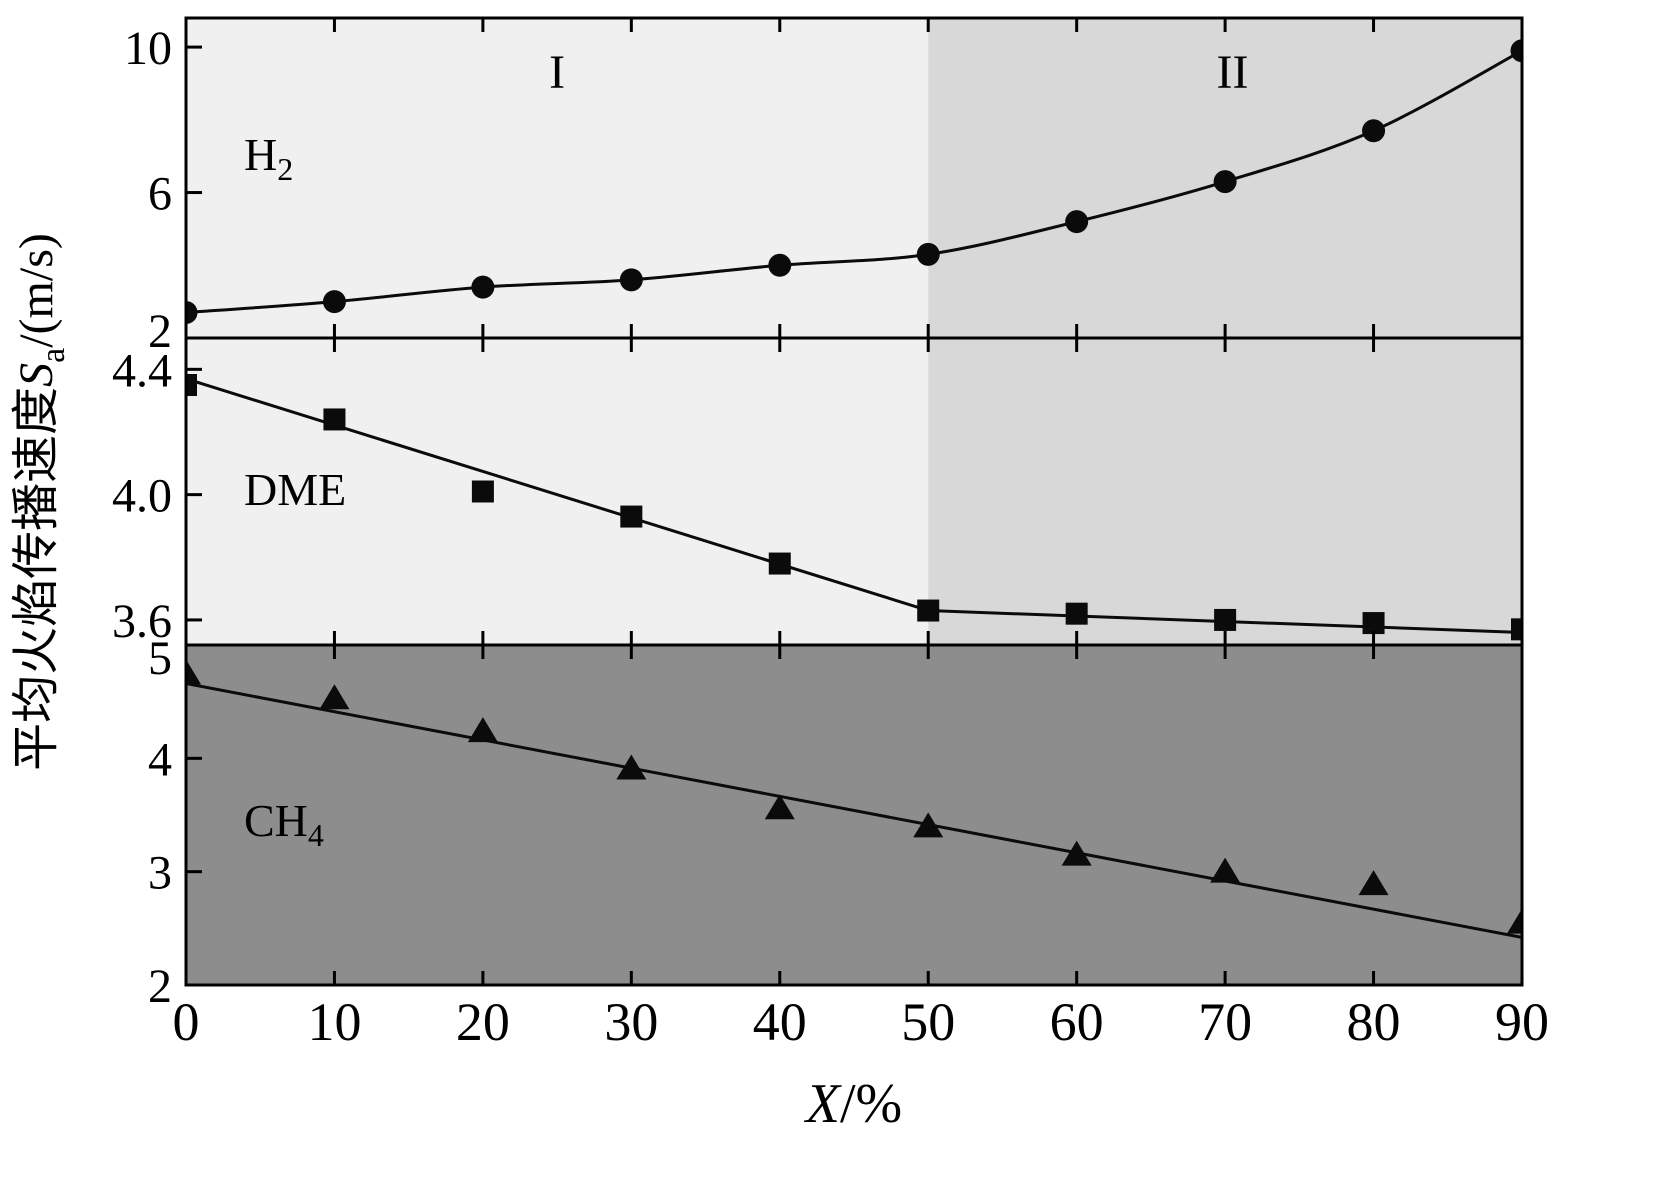  I want to click on x-tick-label: 90, so click(1522, 1022).